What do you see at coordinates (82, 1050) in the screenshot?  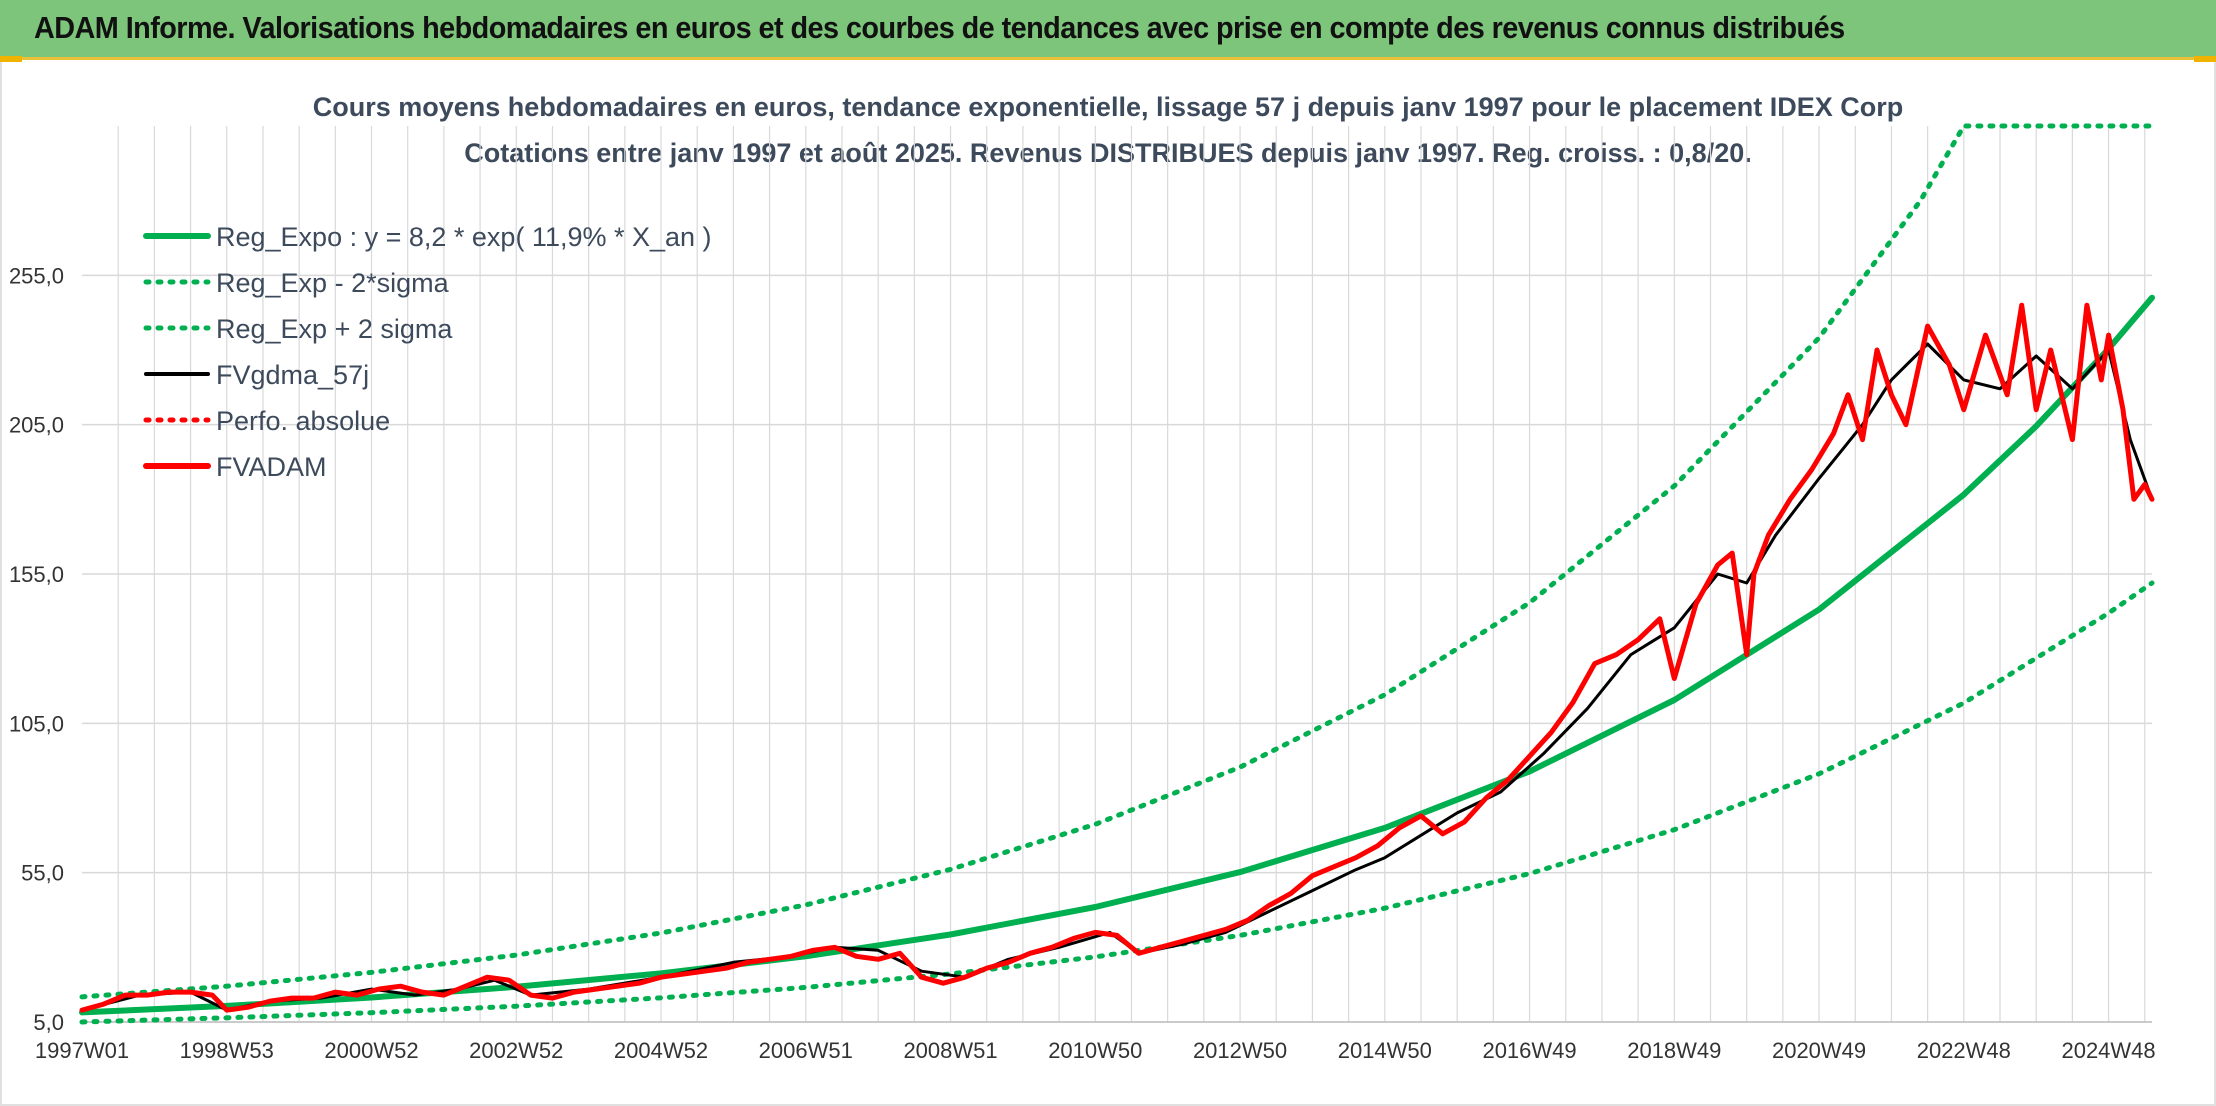 I see `x-tick-label: 1997W01` at bounding box center [82, 1050].